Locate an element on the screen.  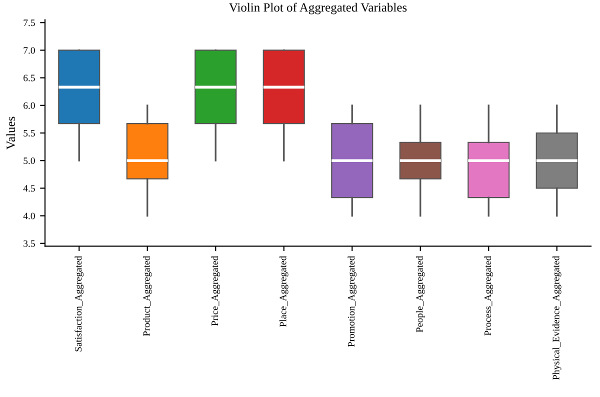
y-tick-label: 6.0 is located at coordinates (29, 105).